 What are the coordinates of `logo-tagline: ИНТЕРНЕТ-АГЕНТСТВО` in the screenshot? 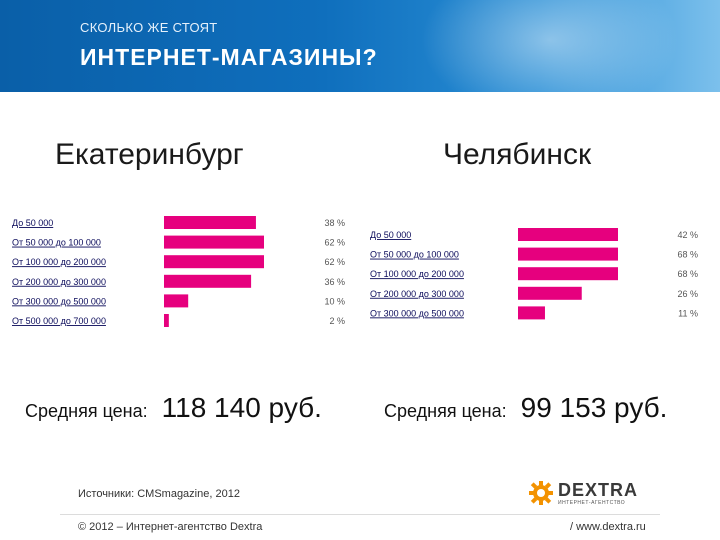 It's located at (592, 503).